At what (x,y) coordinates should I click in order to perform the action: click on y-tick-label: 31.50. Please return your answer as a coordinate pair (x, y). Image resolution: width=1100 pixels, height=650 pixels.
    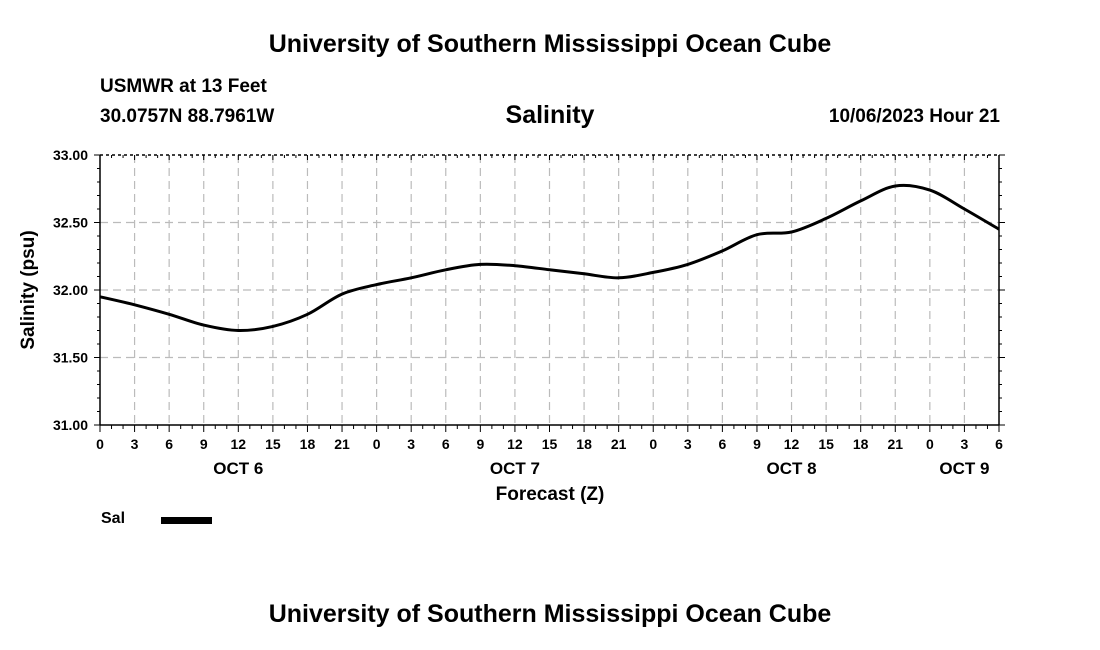
    Looking at the image, I should click on (70, 358).